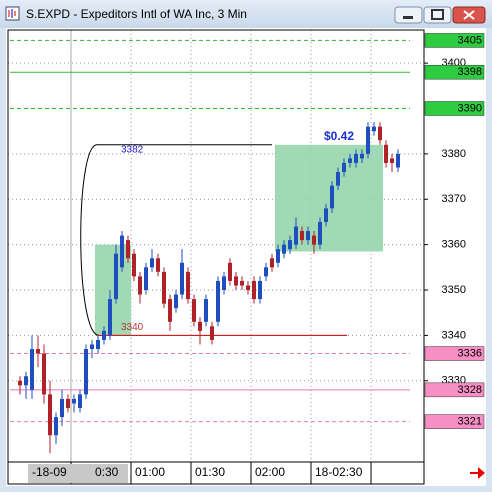  Describe the element at coordinates (477, 473) in the screenshot. I see `scroll-arrow` at that location.